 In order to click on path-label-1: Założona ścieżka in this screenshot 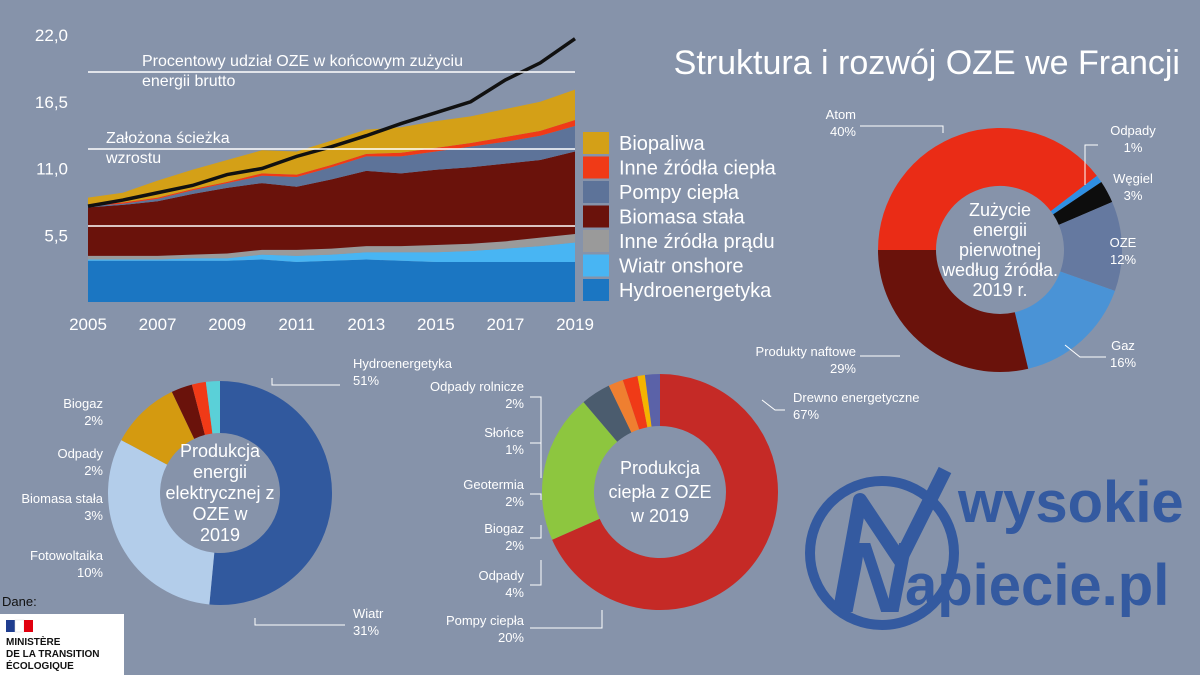, I will do `click(168, 138)`.